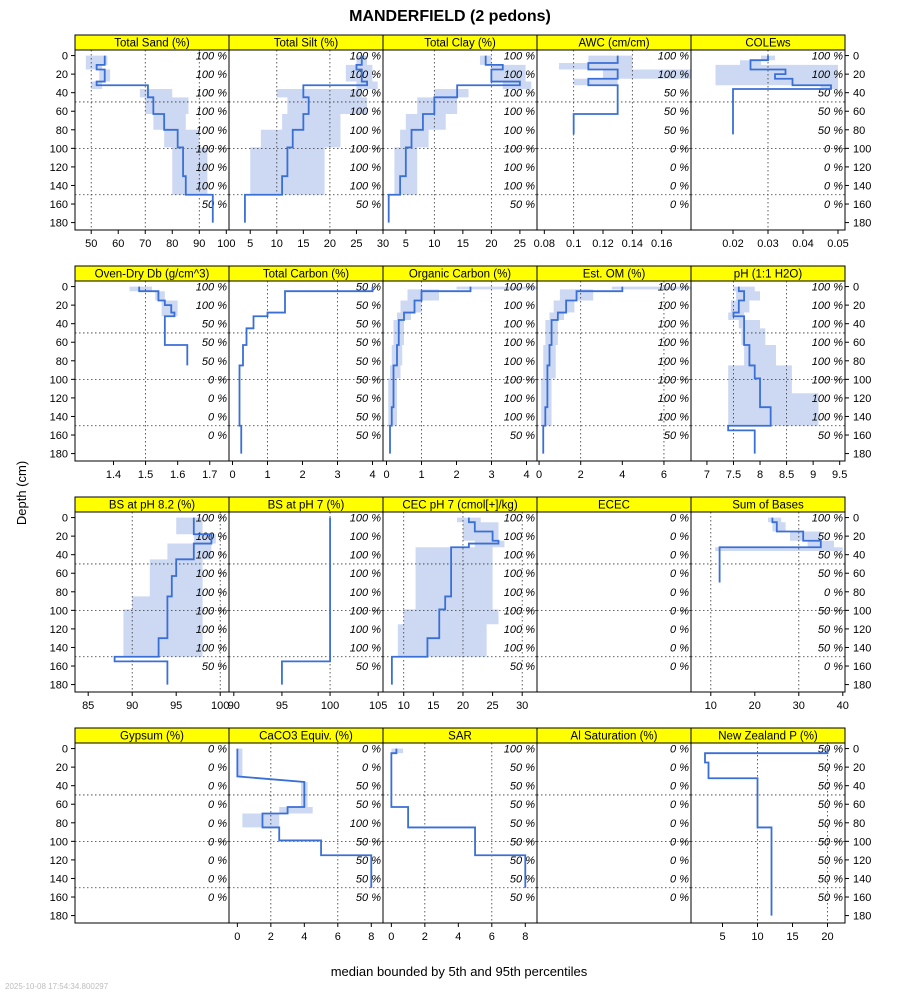  I want to click on y-tick-label: 60, so click(62, 112).